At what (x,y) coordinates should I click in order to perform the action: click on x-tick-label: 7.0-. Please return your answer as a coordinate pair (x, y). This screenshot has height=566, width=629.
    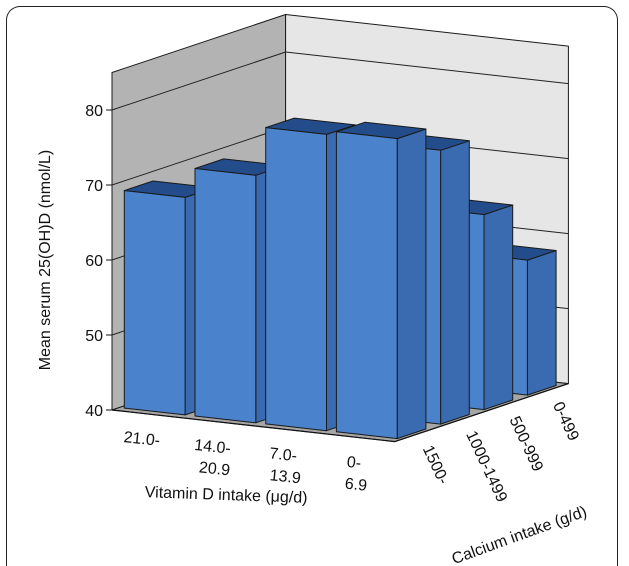
    Looking at the image, I should click on (283, 455).